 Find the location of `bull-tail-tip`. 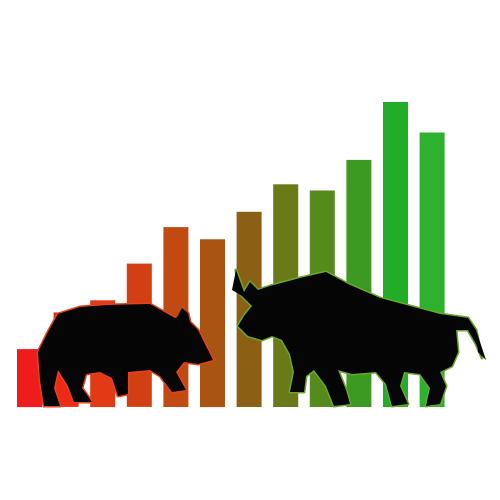

bull-tail-tip is located at coordinates (481, 345).